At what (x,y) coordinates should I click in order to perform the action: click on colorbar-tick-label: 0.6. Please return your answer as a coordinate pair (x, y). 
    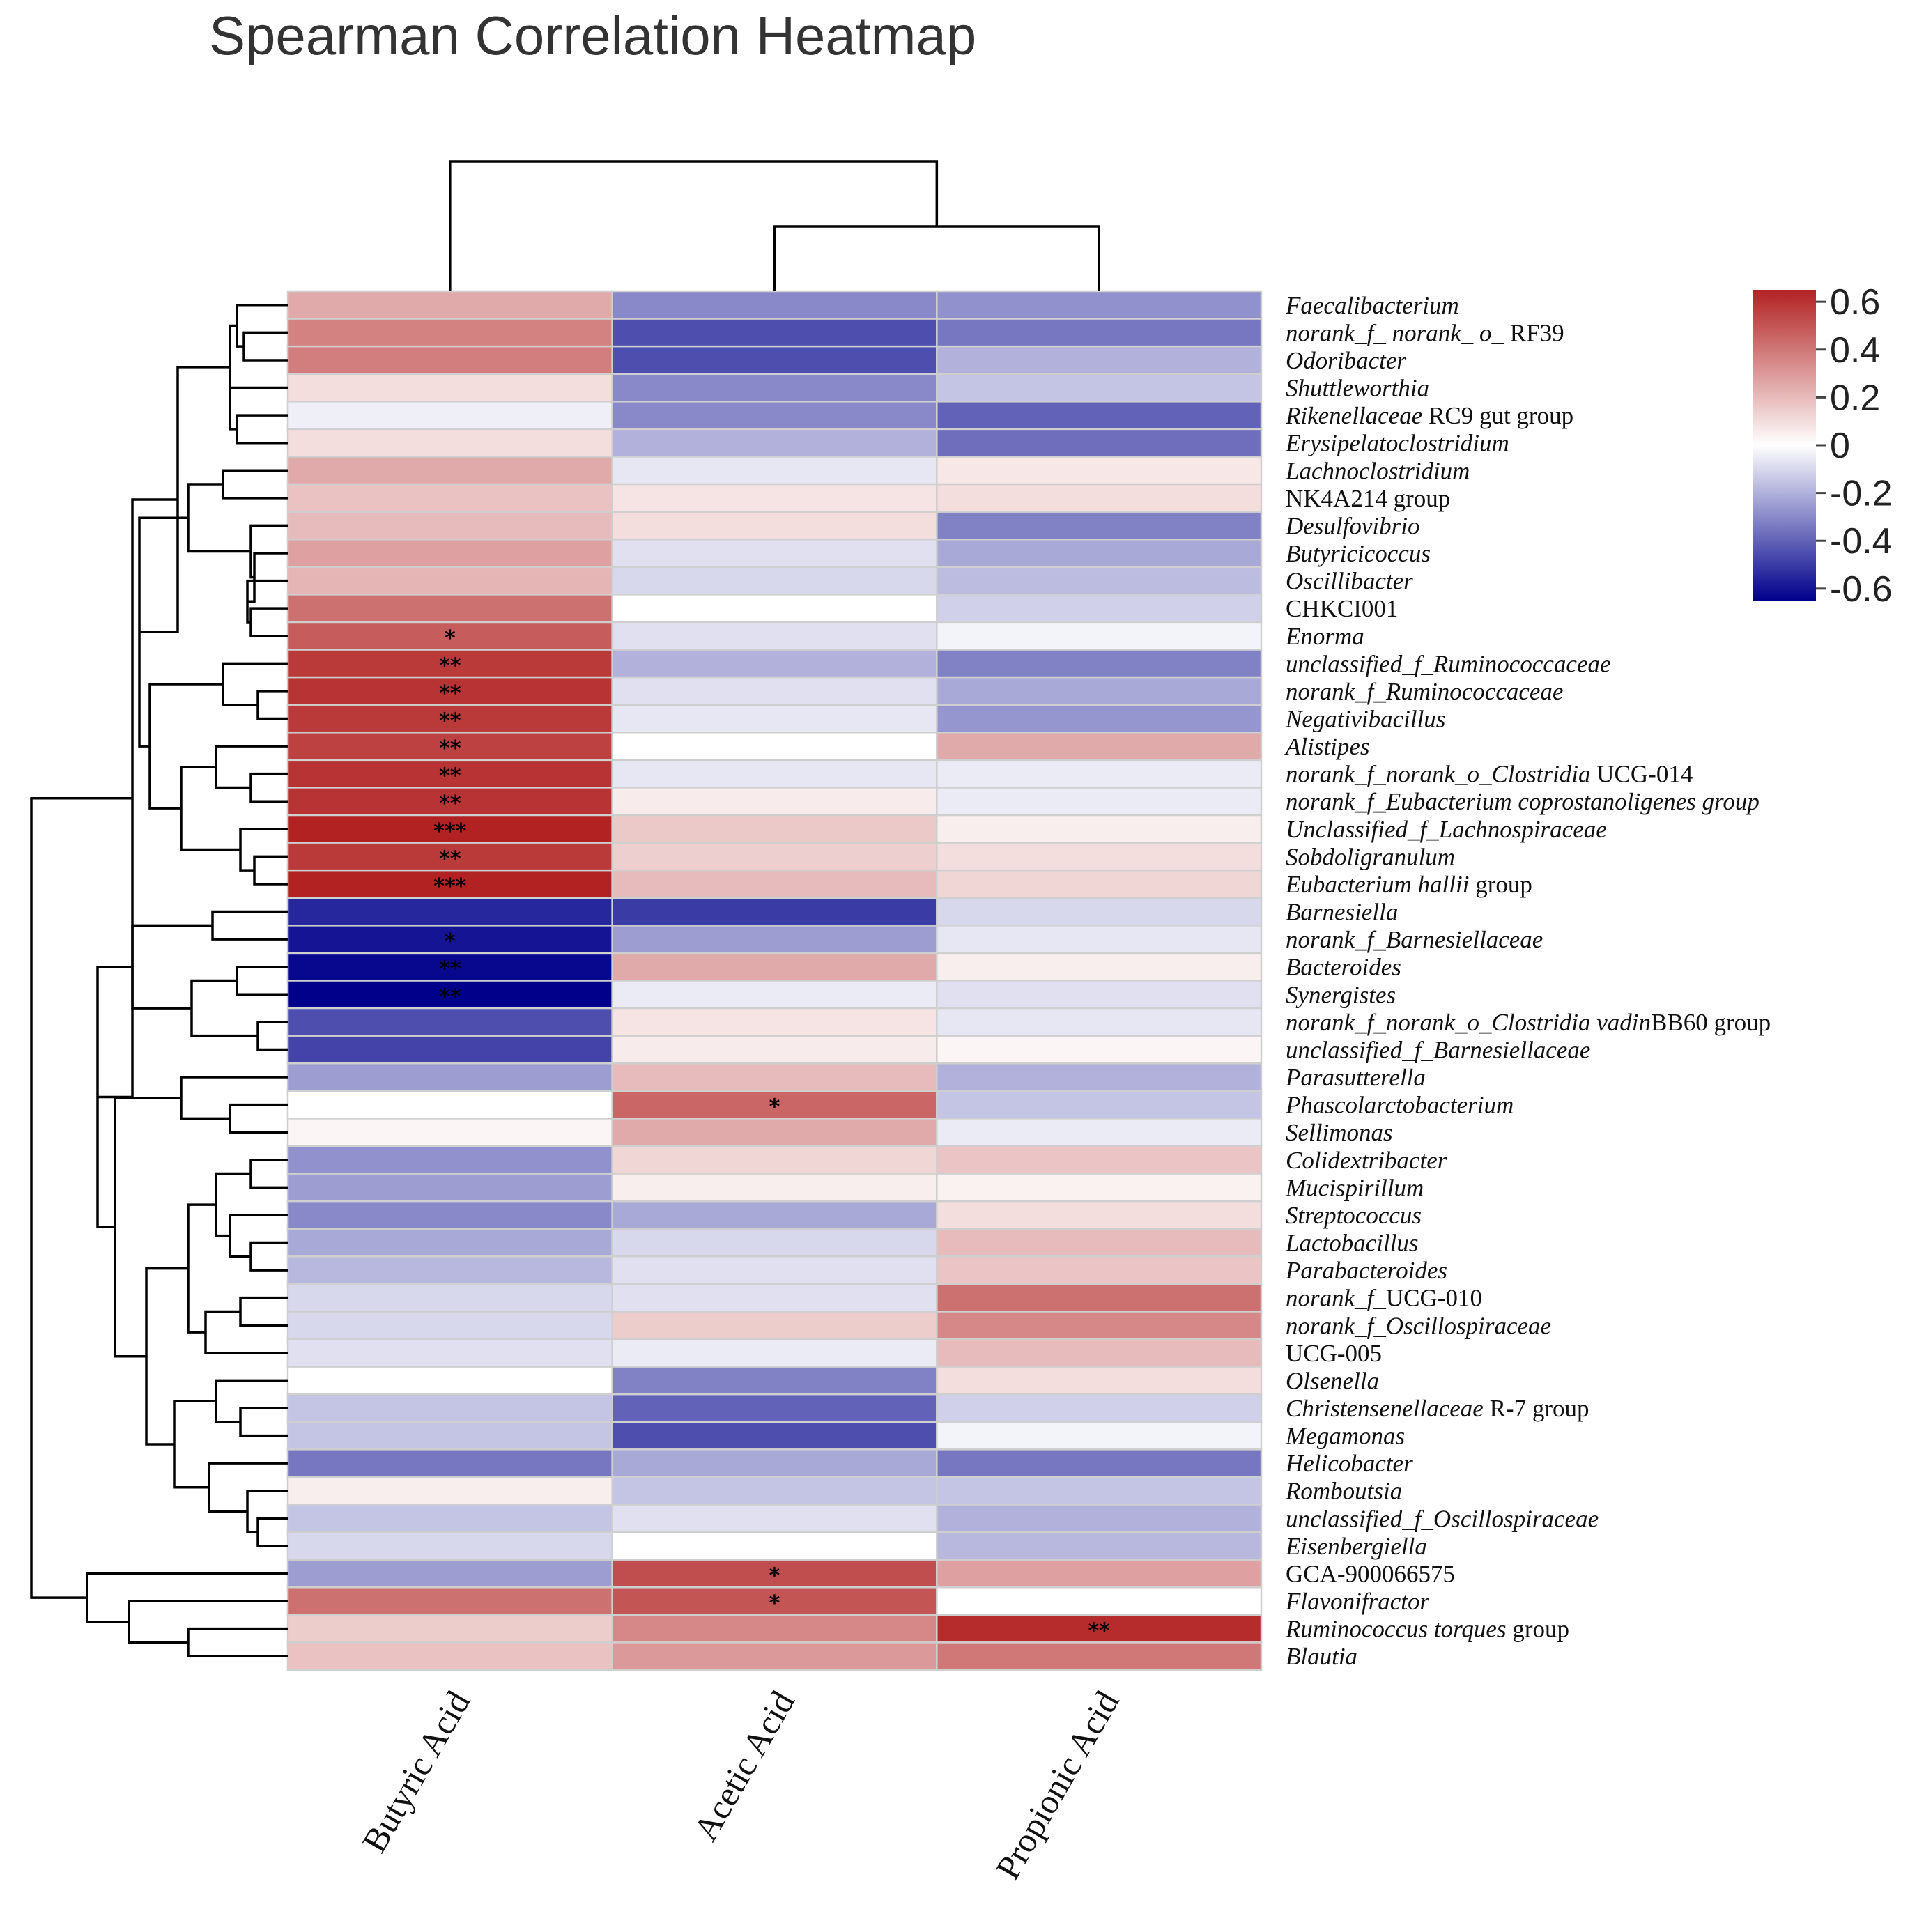
    Looking at the image, I should click on (1855, 302).